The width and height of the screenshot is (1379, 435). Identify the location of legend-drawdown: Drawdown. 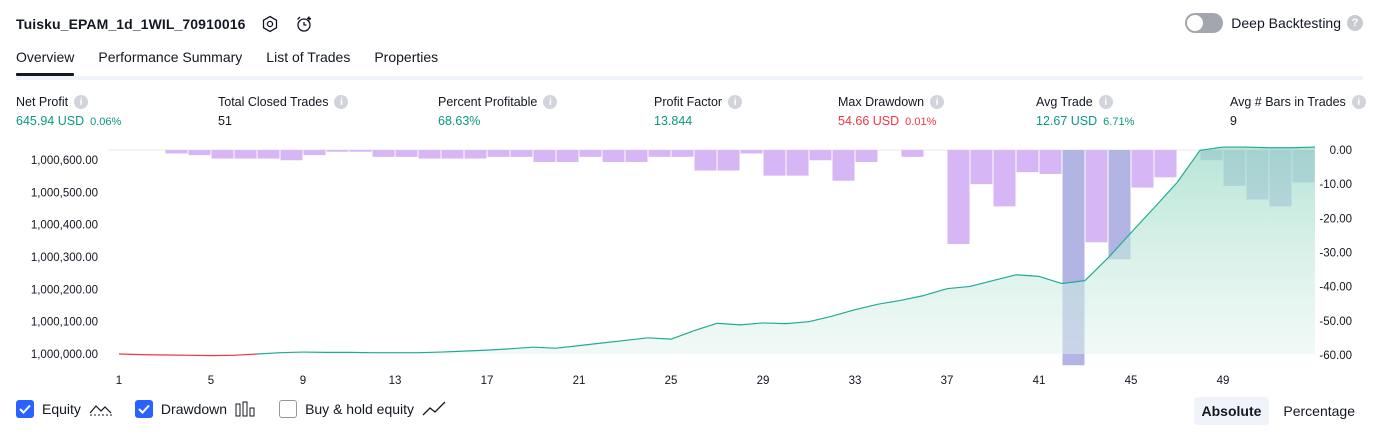
(195, 409).